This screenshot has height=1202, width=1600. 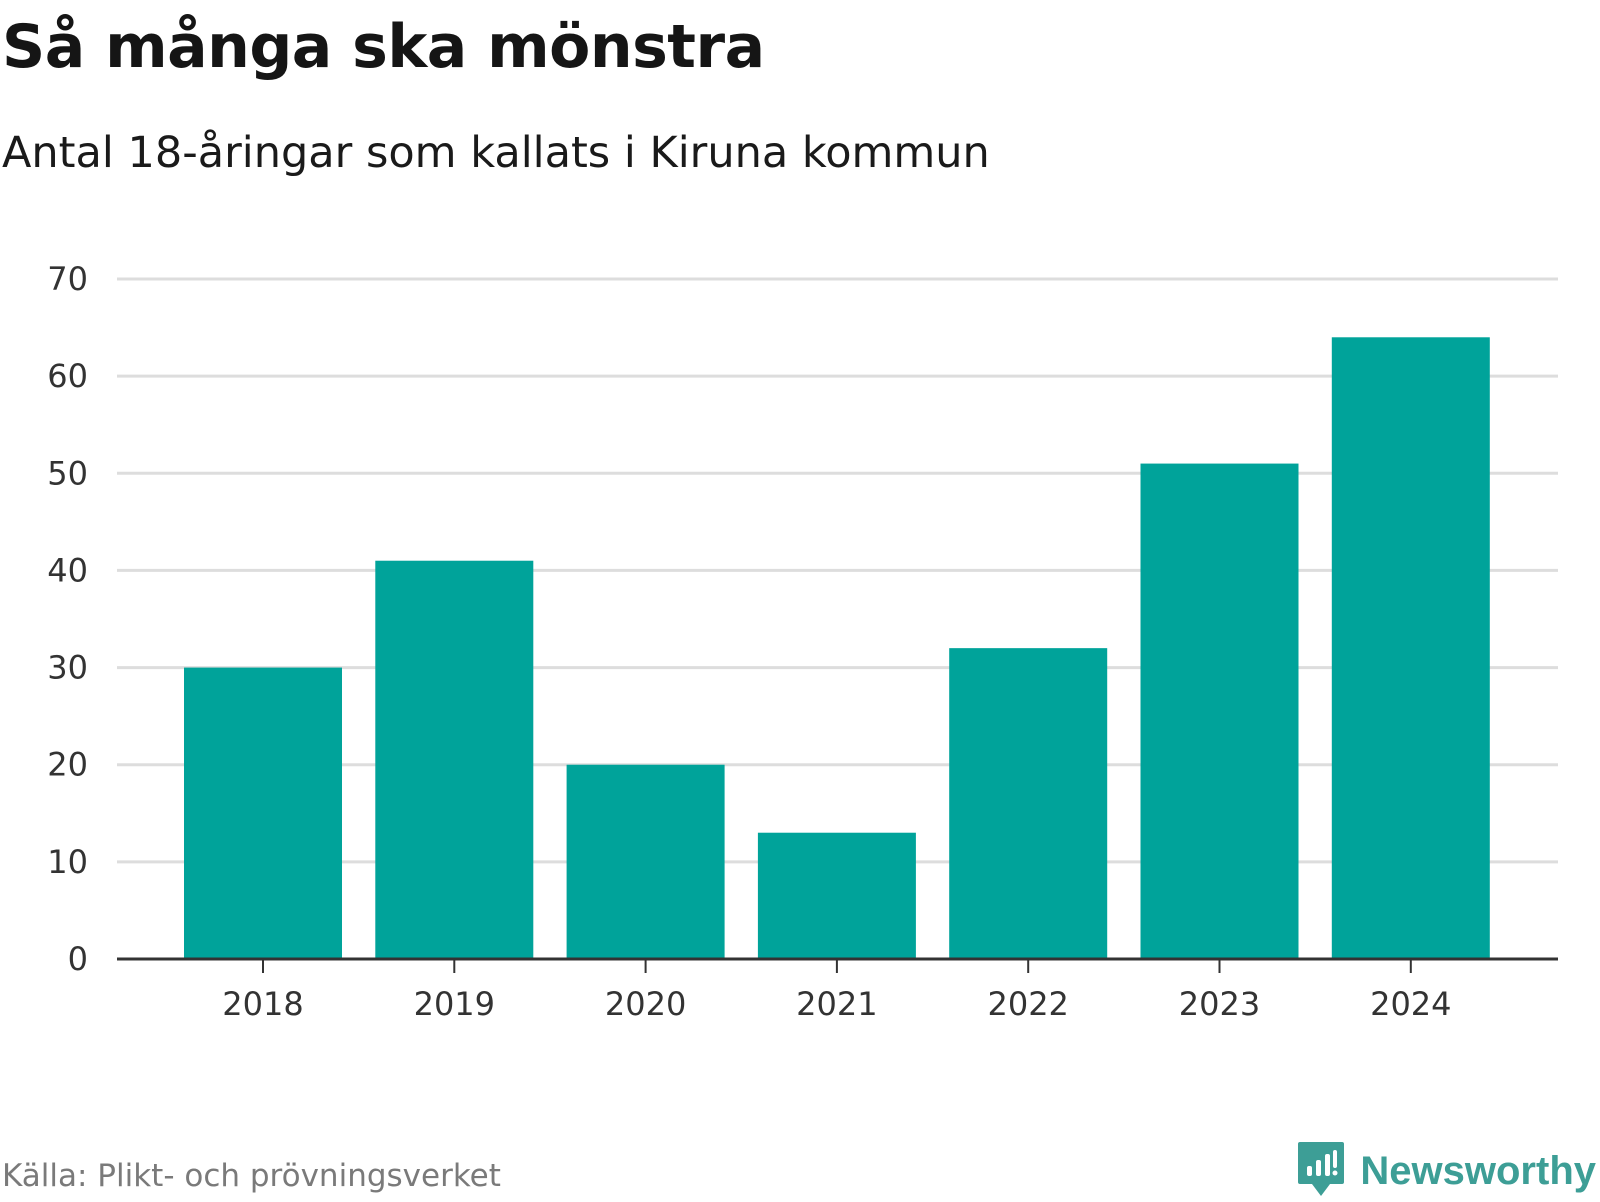 What do you see at coordinates (1410, 648) in the screenshot?
I see `bar-2024` at bounding box center [1410, 648].